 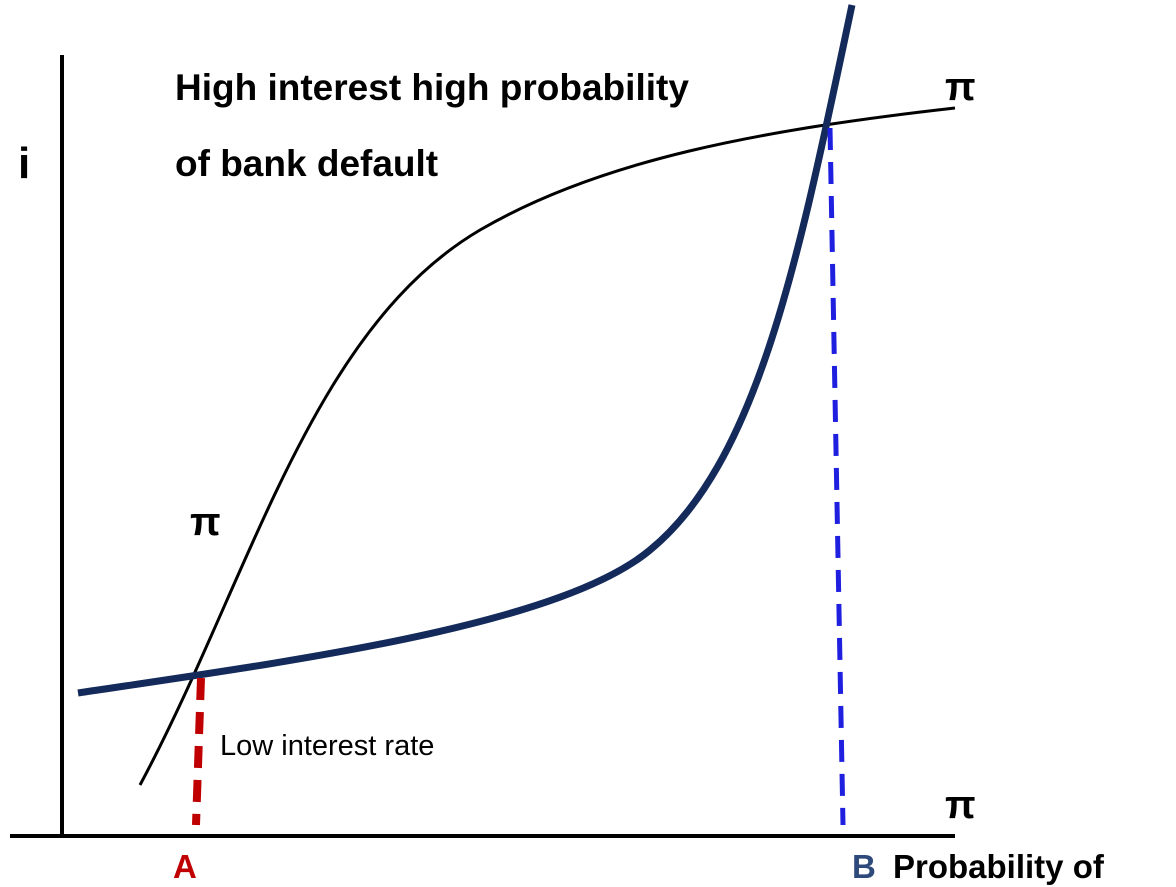 I want to click on red-dashed-line, so click(x=198, y=751).